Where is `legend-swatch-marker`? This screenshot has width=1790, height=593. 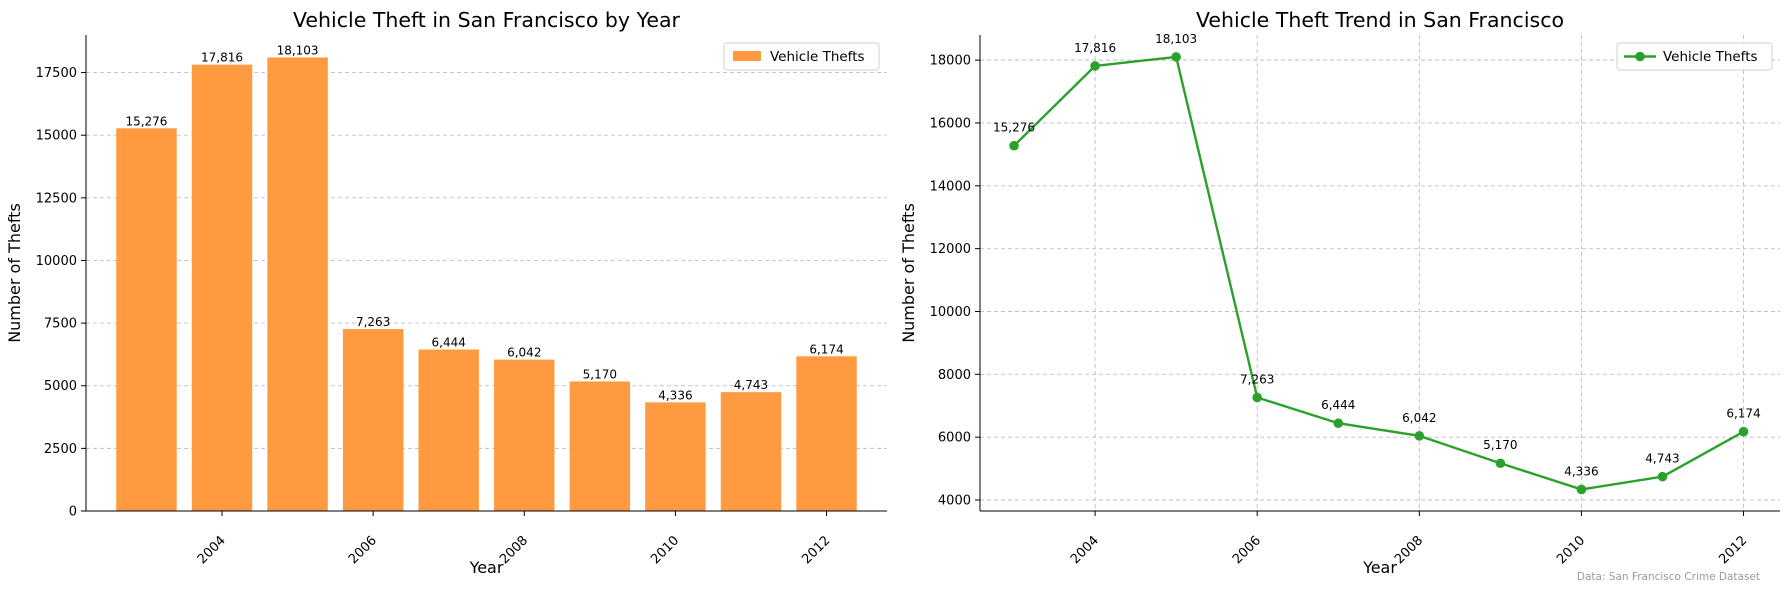 legend-swatch-marker is located at coordinates (1640, 56).